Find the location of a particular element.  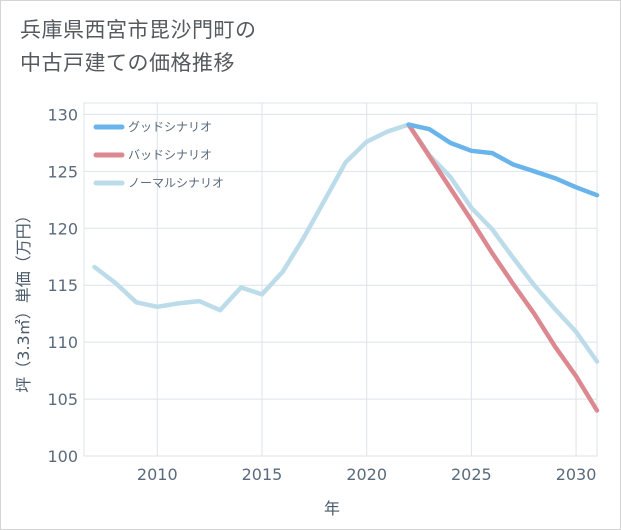

legend-label-0: グッドシナリオ is located at coordinates (170, 127).